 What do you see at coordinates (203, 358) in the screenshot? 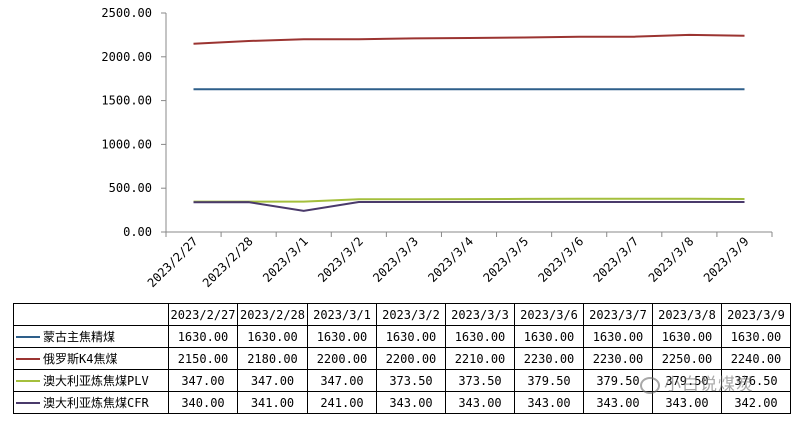
I see `table-cell: 2150.00` at bounding box center [203, 358].